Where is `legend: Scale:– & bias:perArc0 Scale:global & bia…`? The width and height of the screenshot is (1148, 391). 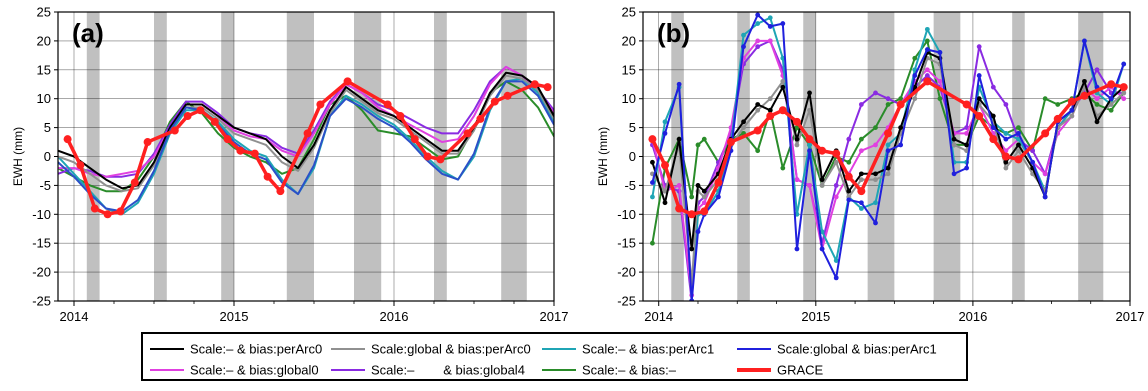
legend: Scale:– & bias:perArc0 Scale:global & bia… is located at coordinates (554, 356).